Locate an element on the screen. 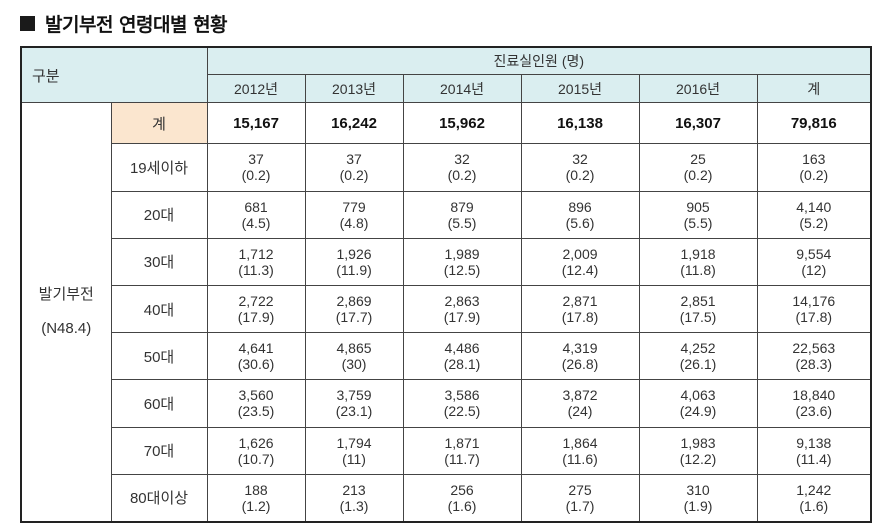 The image size is (889, 528). data-cell: 4,641 (30.6) is located at coordinates (256, 356).